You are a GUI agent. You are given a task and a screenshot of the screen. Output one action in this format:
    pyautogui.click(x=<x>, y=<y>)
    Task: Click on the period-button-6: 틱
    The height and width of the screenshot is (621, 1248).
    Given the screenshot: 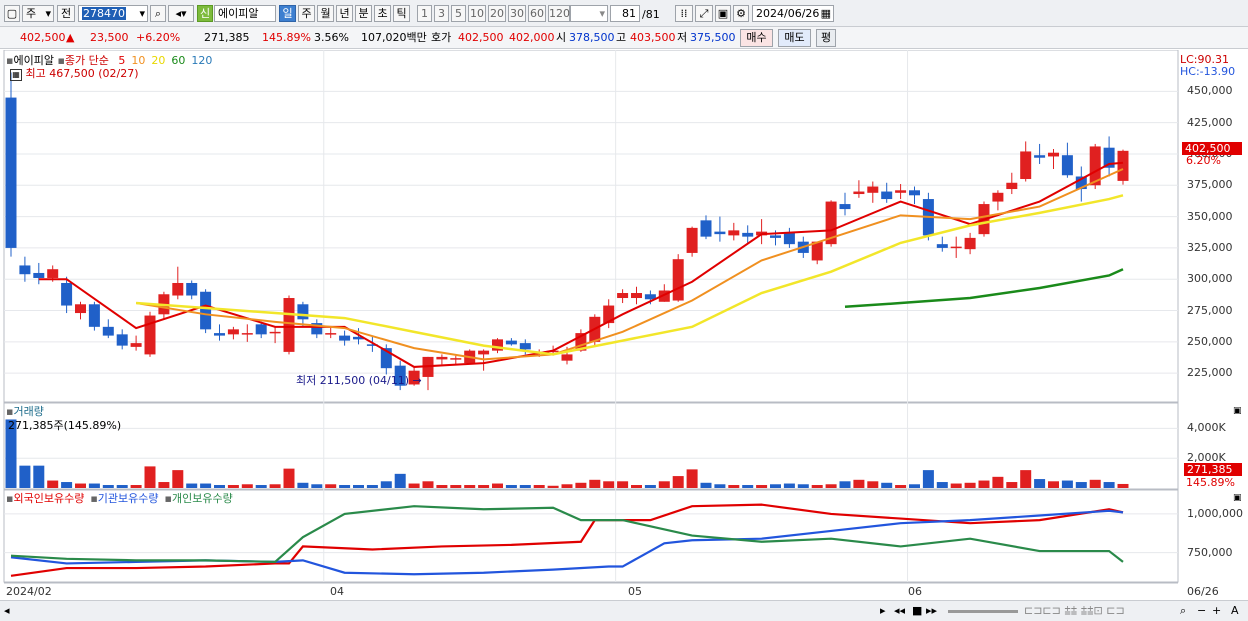 What is the action you would take?
    pyautogui.click(x=401, y=13)
    